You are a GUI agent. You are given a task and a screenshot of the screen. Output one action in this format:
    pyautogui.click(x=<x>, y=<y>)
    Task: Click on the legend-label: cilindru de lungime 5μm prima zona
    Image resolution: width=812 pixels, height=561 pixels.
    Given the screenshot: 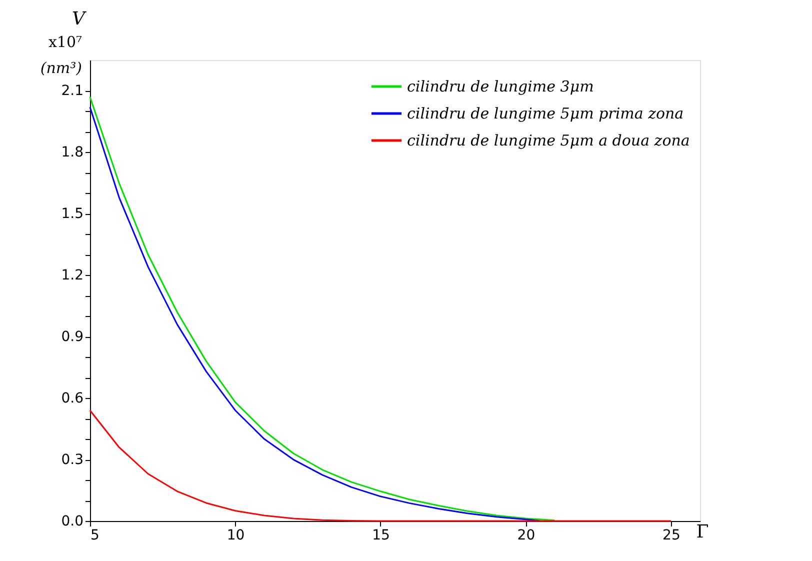 What is the action you would take?
    pyautogui.click(x=545, y=113)
    